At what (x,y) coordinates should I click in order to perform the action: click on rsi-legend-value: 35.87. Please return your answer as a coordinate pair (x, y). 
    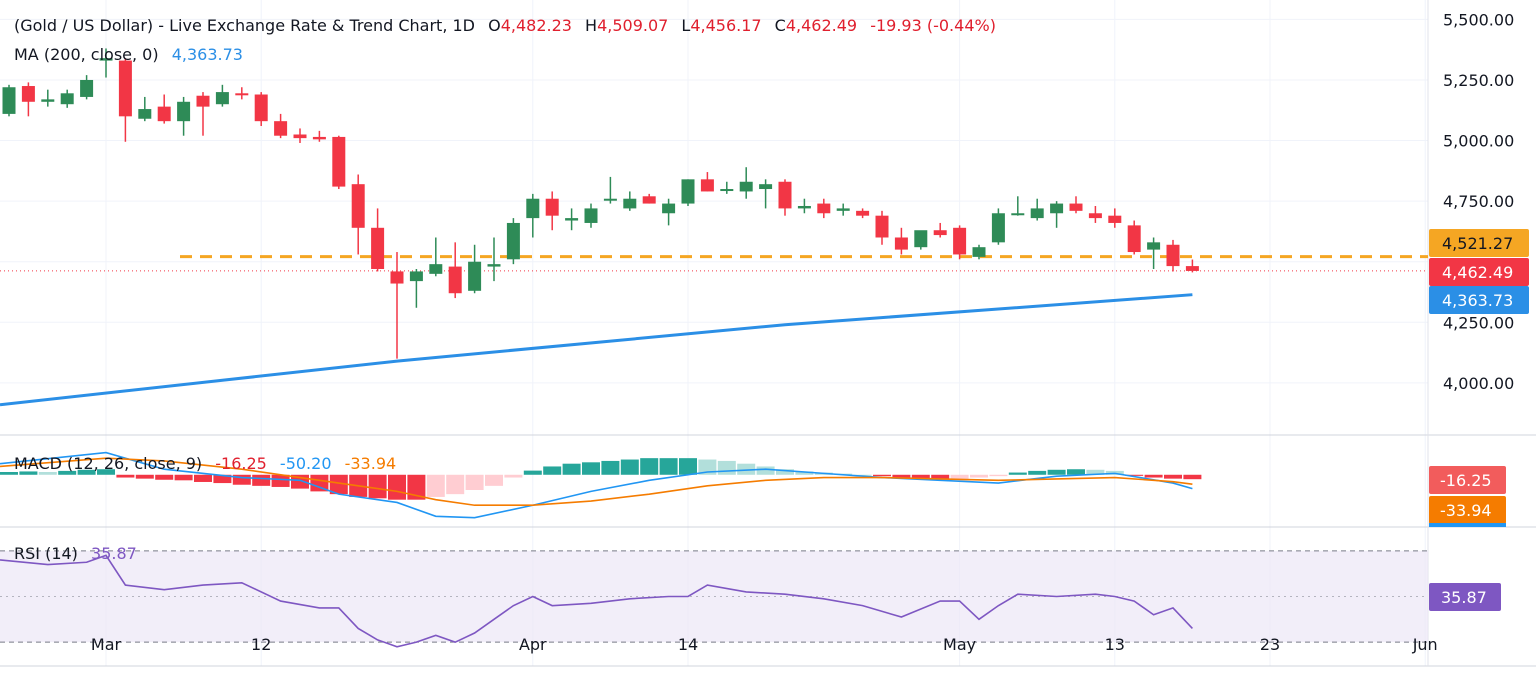
    Looking at the image, I should click on (114, 553).